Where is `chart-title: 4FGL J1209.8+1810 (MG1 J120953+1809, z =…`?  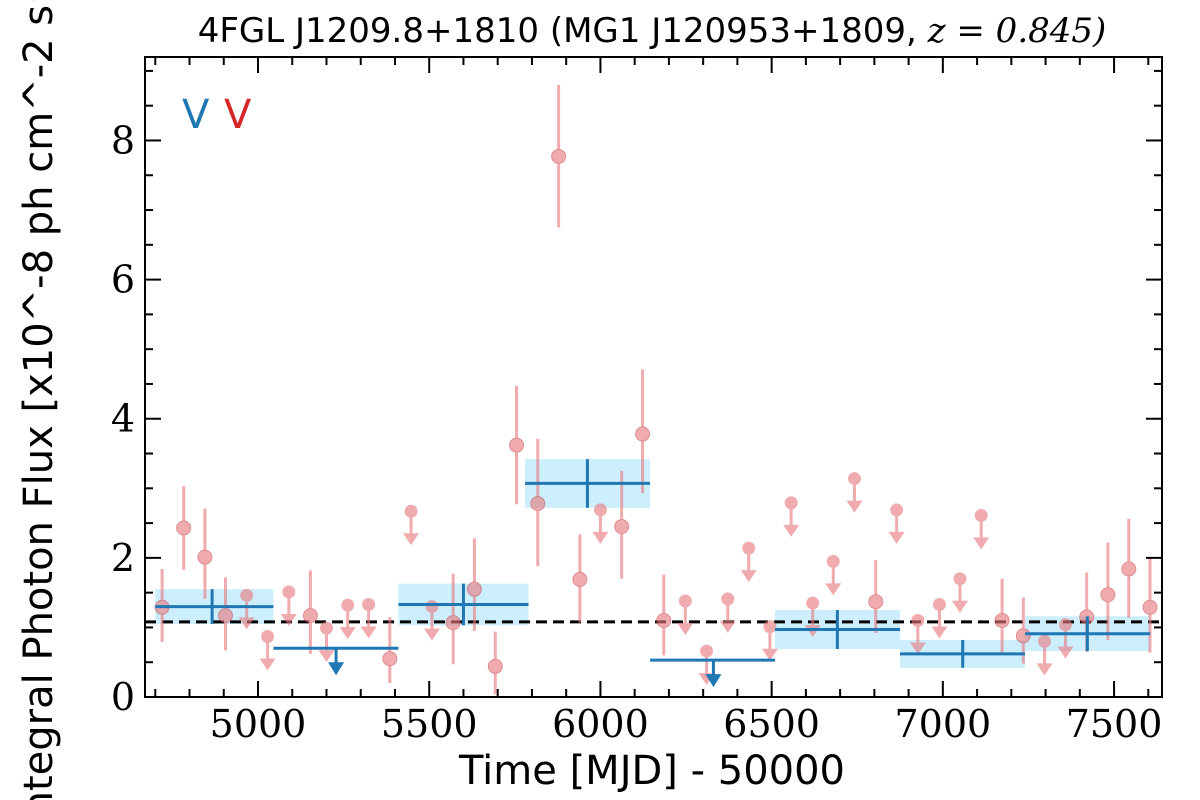
chart-title: 4FGL J1209.8+1810 (MG1 J120953+1809, z =… is located at coordinates (652, 31).